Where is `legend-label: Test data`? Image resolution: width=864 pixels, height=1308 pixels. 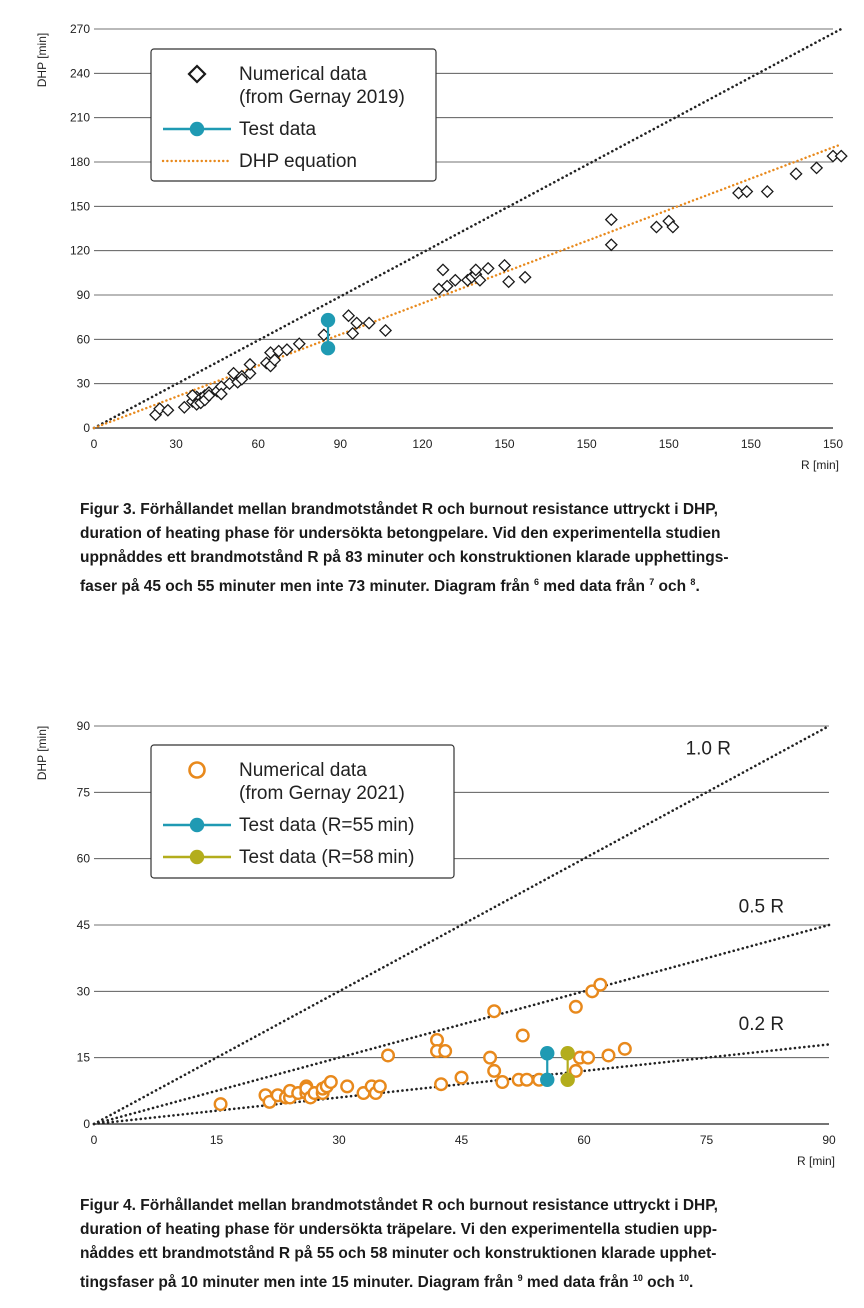
legend-label: Test data is located at coordinates (278, 129).